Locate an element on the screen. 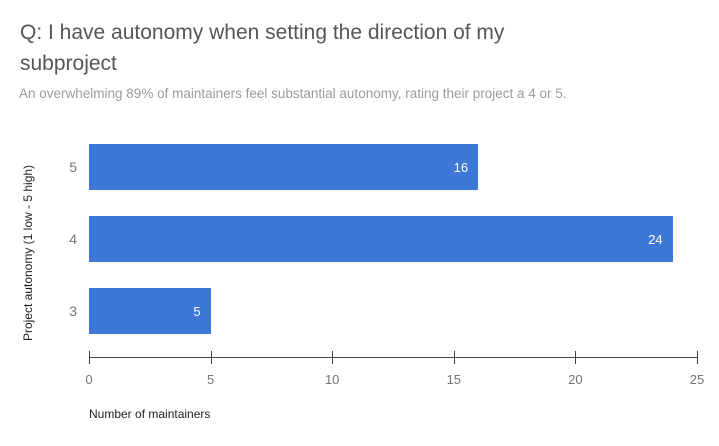 The image size is (719, 446). bar-value-label: 5 is located at coordinates (197, 311).